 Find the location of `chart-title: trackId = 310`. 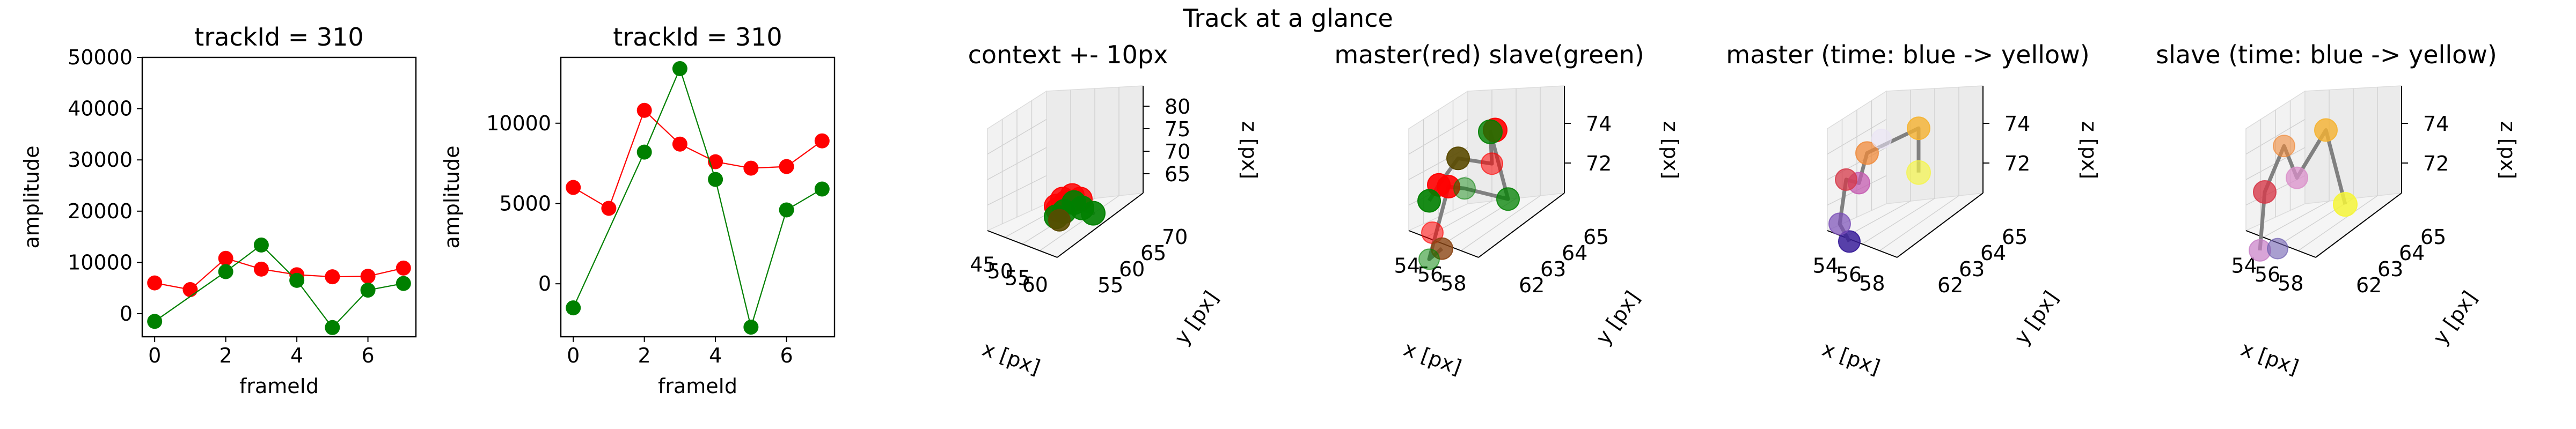

chart-title: trackId = 310 is located at coordinates (278, 37).